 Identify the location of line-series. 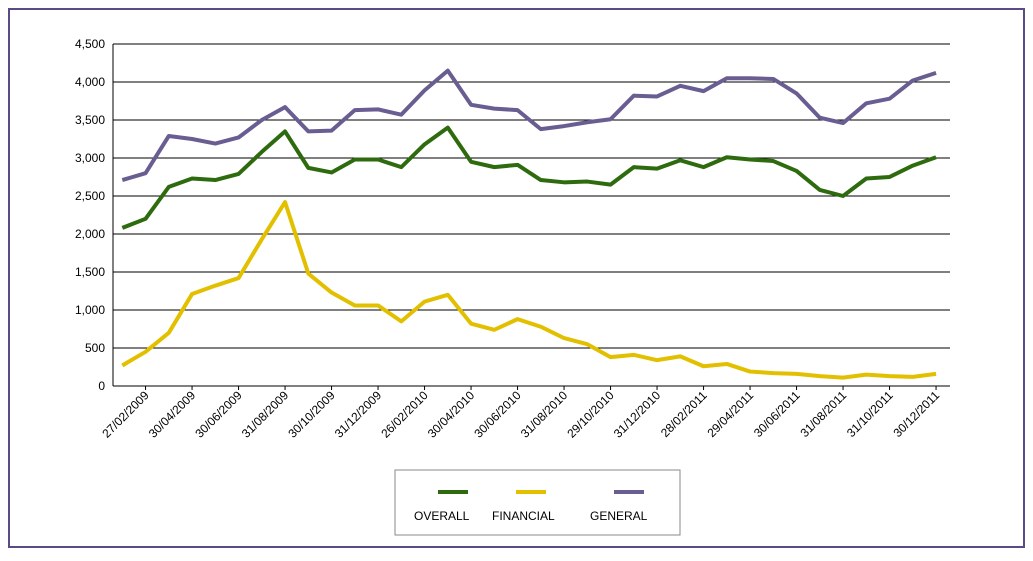
(529, 177).